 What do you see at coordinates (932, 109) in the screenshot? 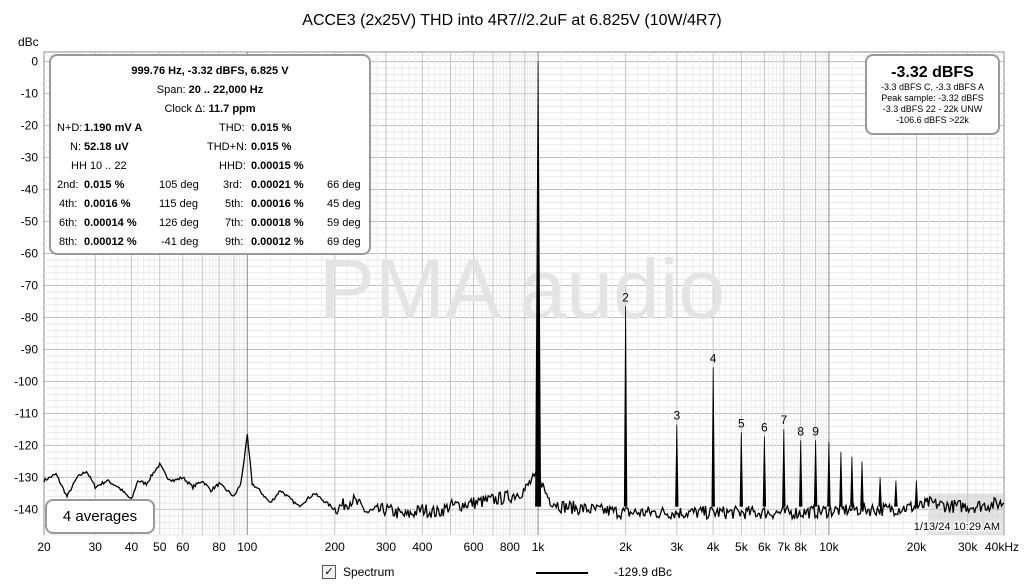
I see `level-unweighted: -3.3 dBFS 22 - 22k UNW` at bounding box center [932, 109].